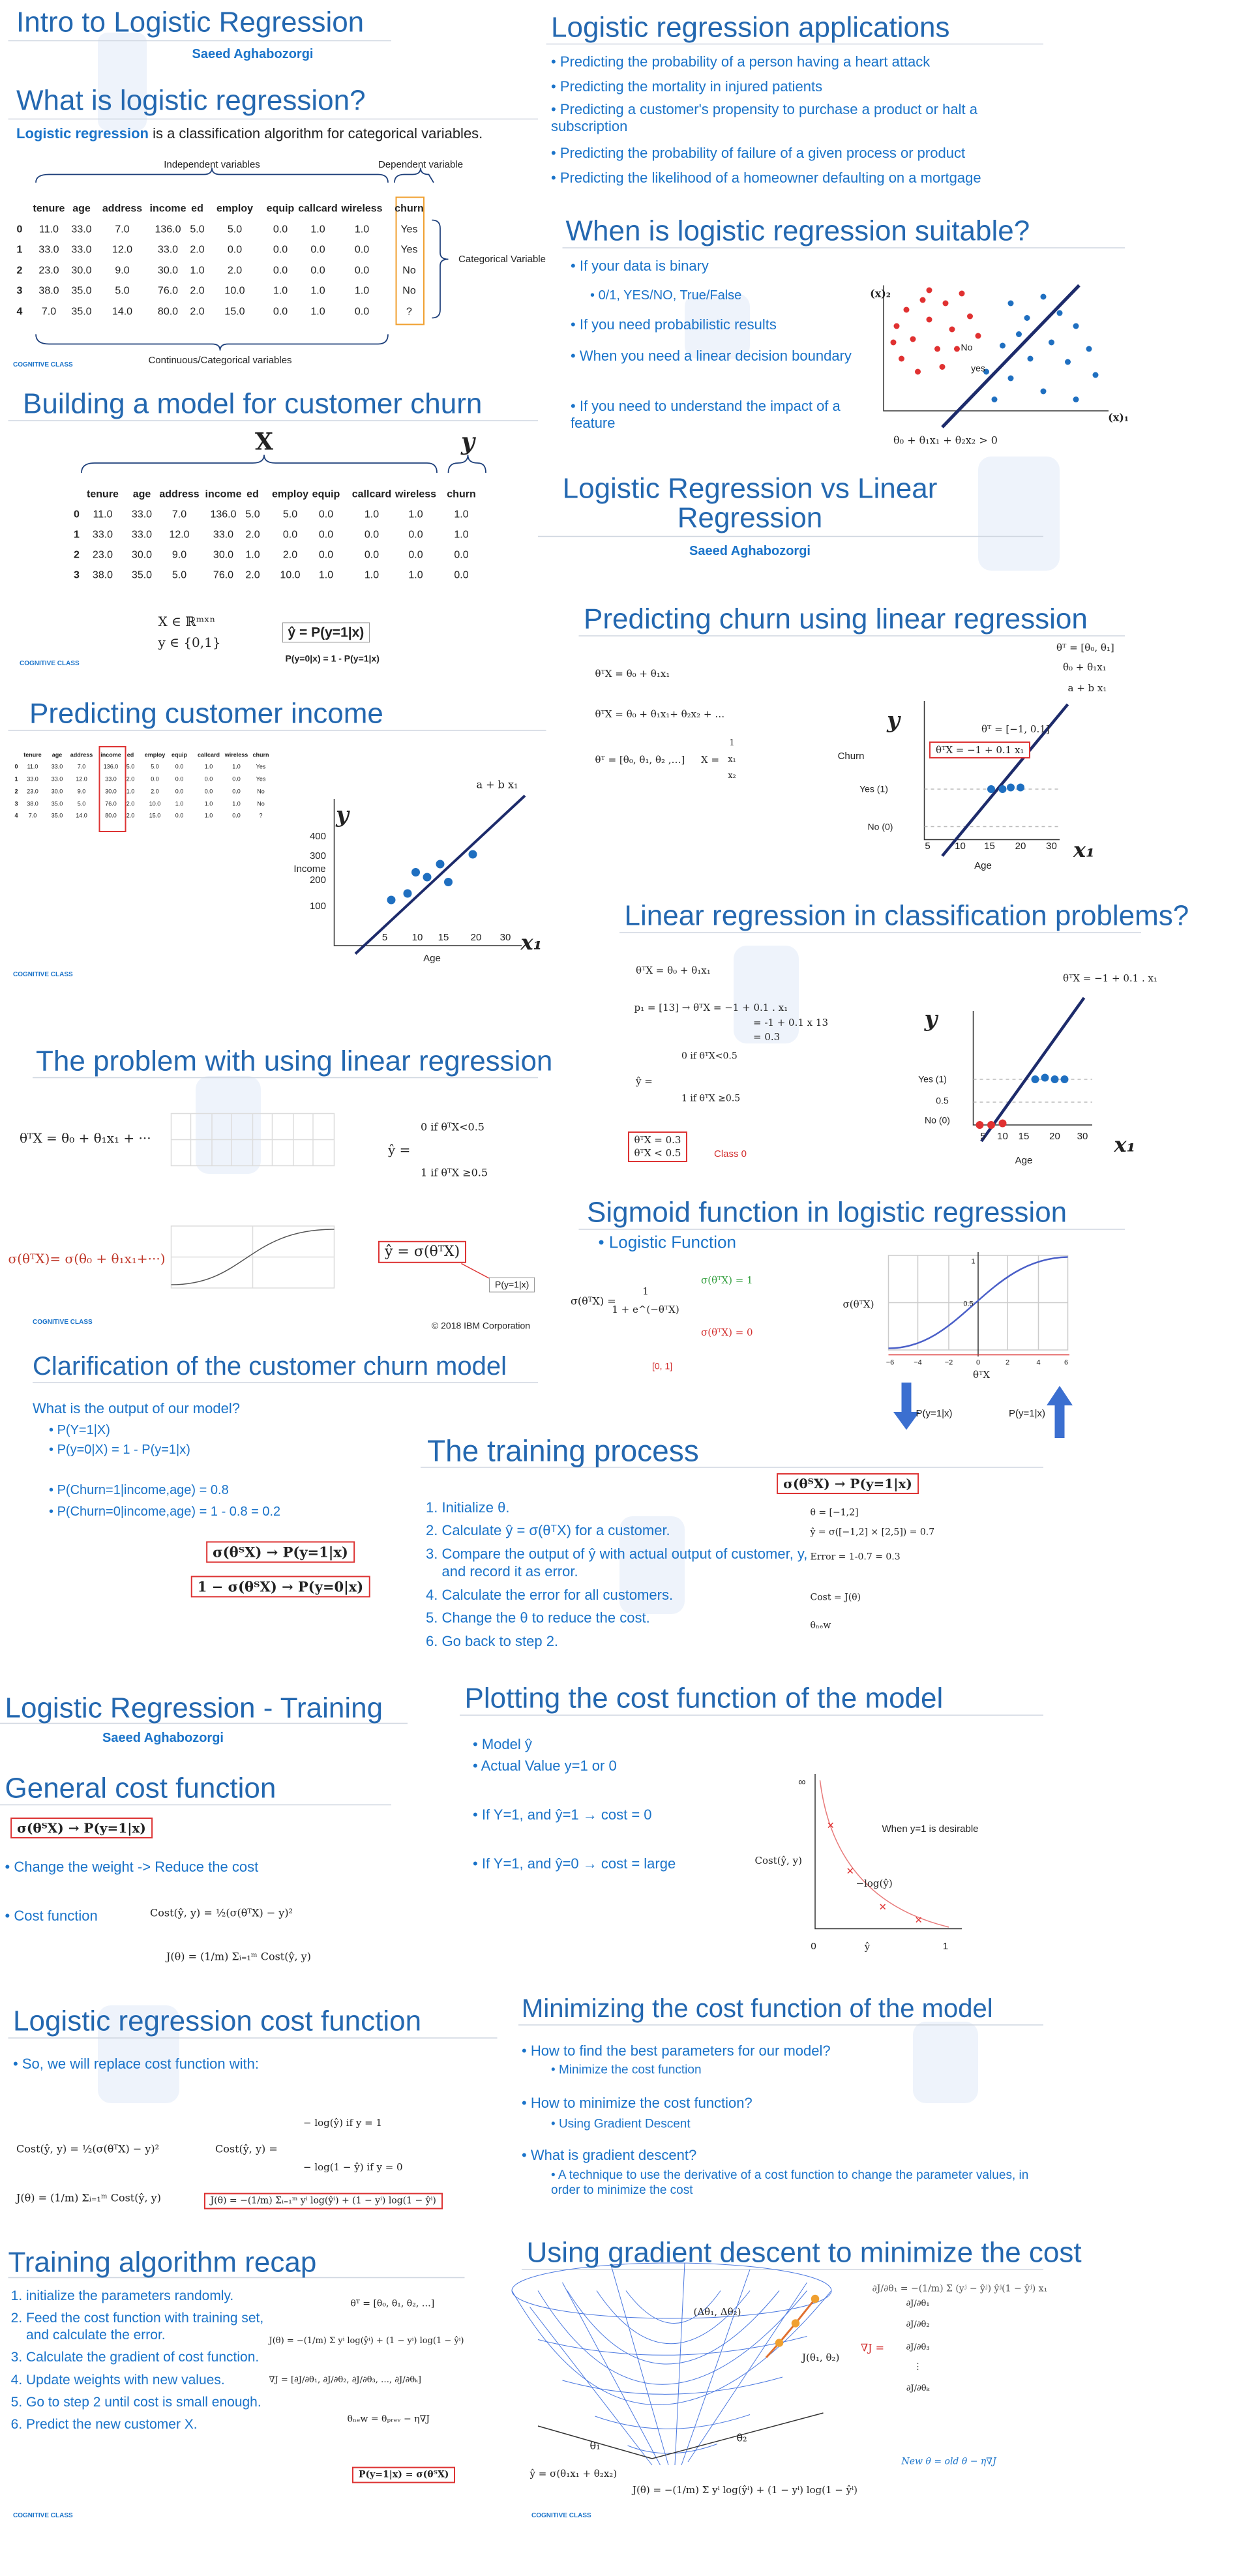 The width and height of the screenshot is (1252, 2576). What do you see at coordinates (253, 1257) in the screenshot?
I see `grid` at bounding box center [253, 1257].